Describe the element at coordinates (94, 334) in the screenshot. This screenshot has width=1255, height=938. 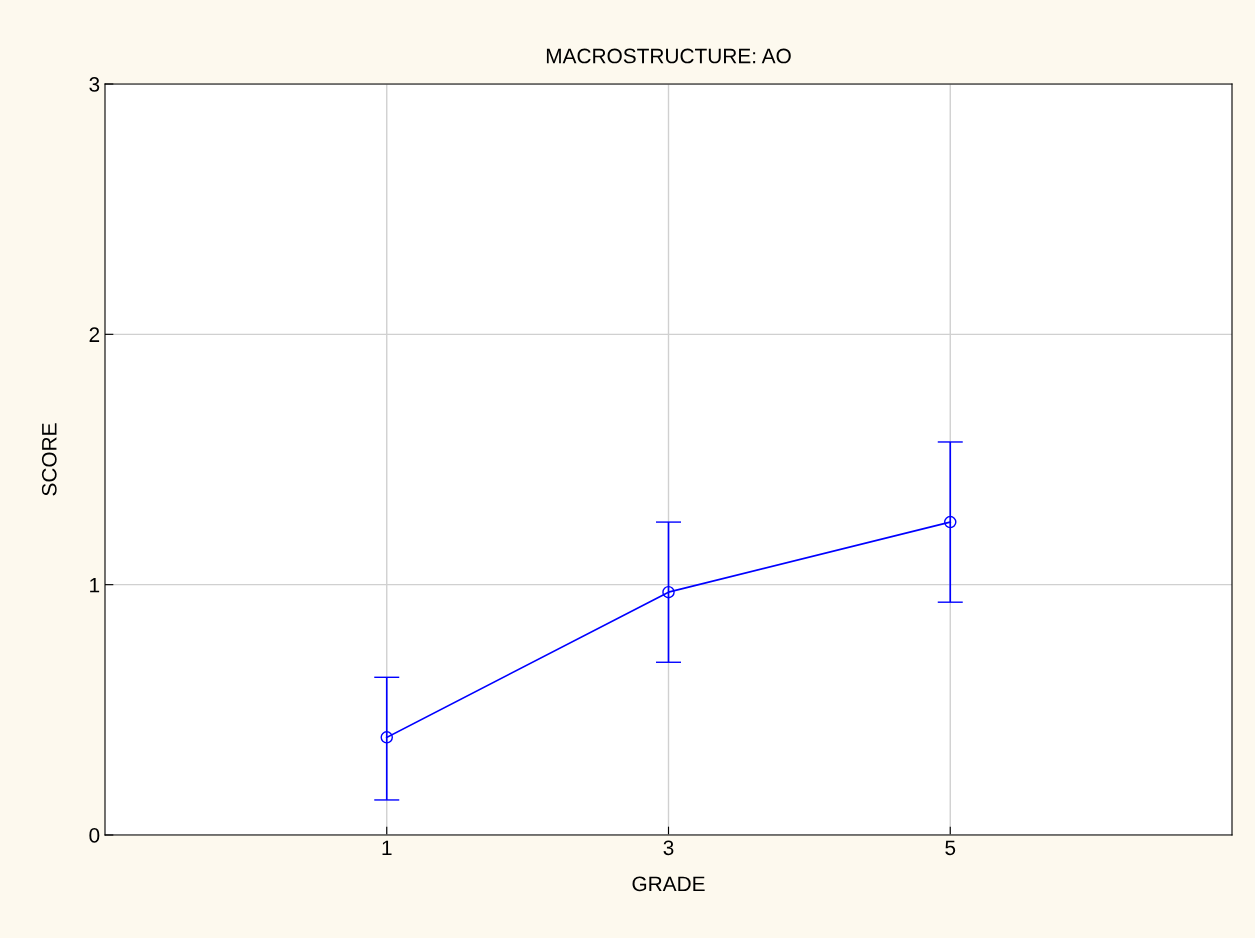
I see `y-tick-label: 2` at that location.